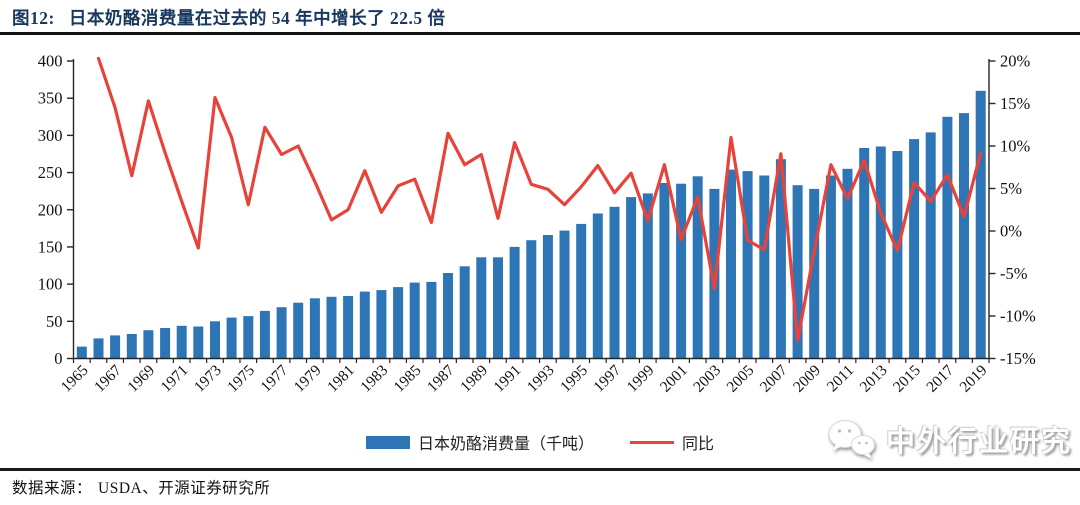 The image size is (1080, 505). Describe the element at coordinates (980, 224) in the screenshot. I see `bar-2019` at that location.